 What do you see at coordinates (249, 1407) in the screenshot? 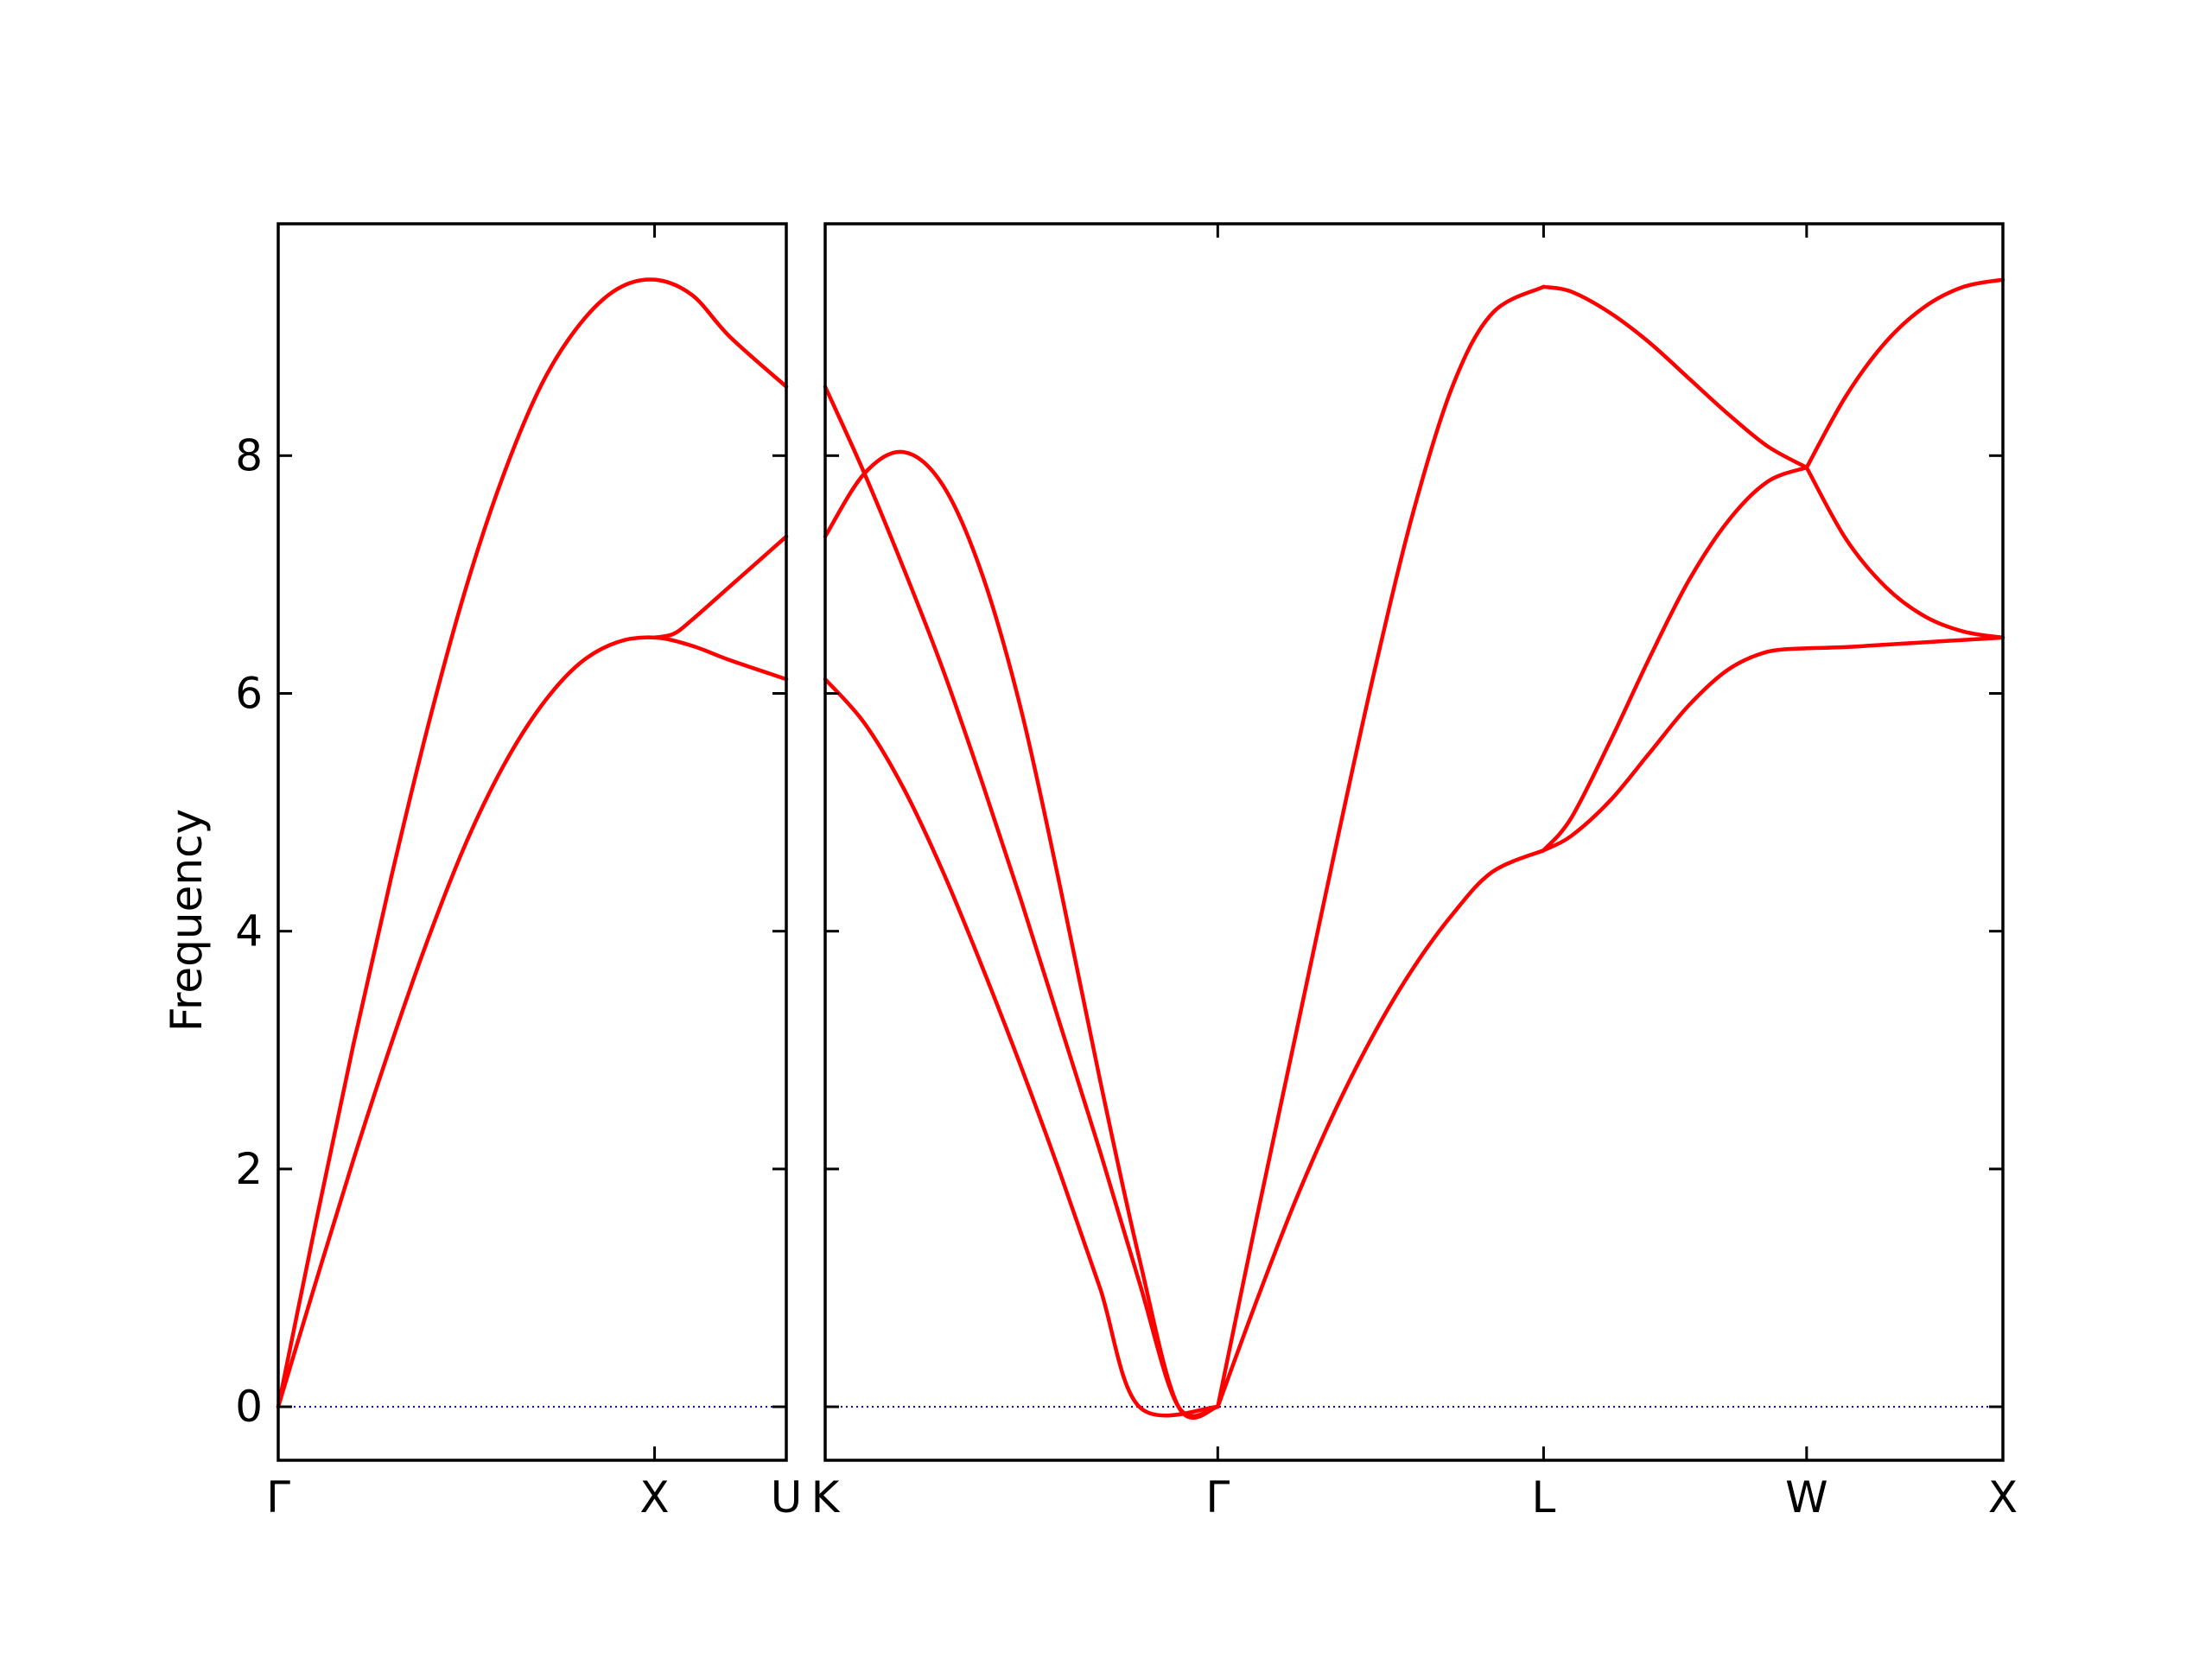
I see `y-tick-label: 0` at bounding box center [249, 1407].